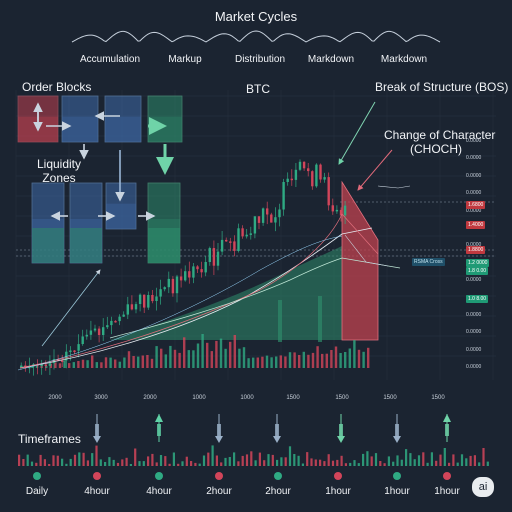 This screenshot has height=512, width=512. Describe the element at coordinates (255, 298) in the screenshot. I see `ma-line` at that location.